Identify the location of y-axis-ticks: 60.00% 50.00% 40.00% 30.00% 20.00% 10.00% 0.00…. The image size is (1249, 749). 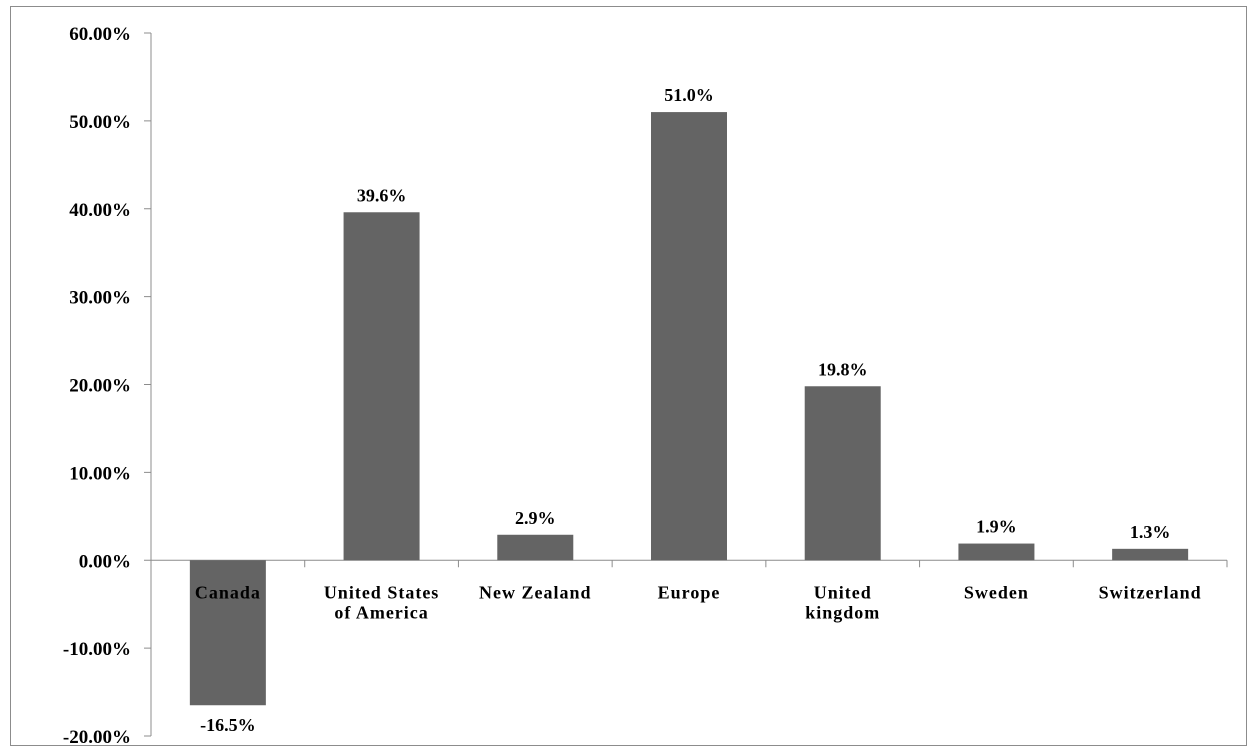
(107, 385).